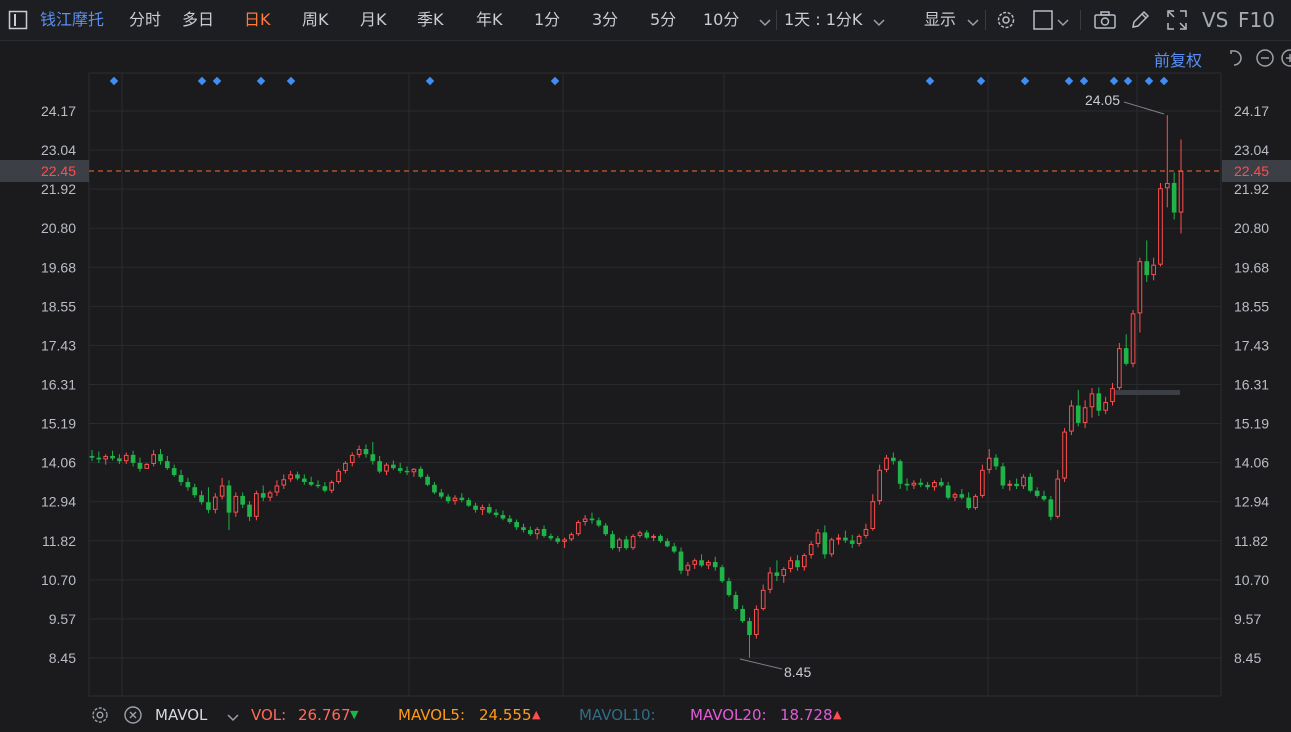 The image size is (1291, 732). I want to click on display-chevron-icon, so click(973, 20).